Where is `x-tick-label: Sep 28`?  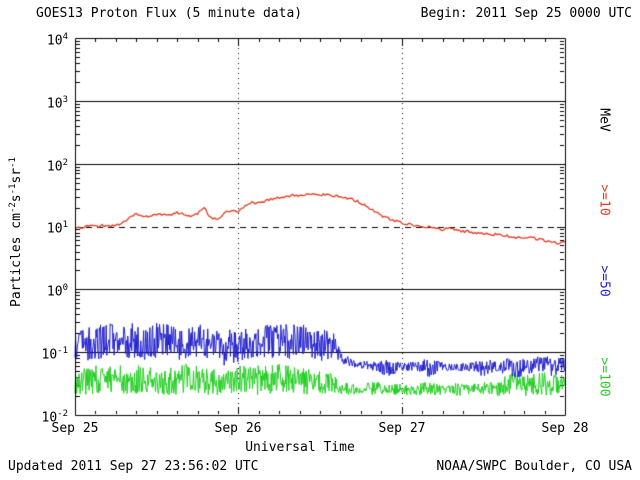 x-tick-label: Sep 28 is located at coordinates (565, 428).